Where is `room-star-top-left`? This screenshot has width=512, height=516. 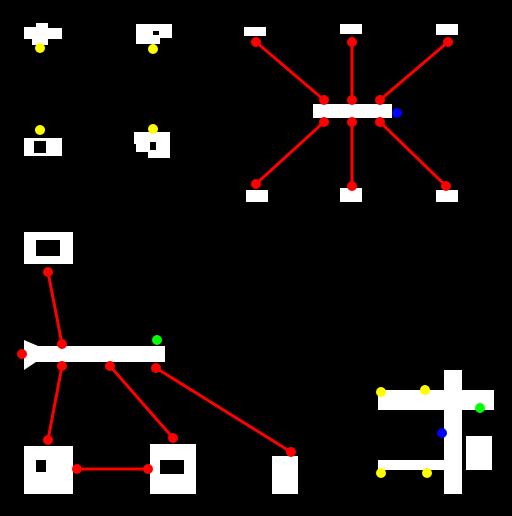 room-star-top-left is located at coordinates (255, 31).